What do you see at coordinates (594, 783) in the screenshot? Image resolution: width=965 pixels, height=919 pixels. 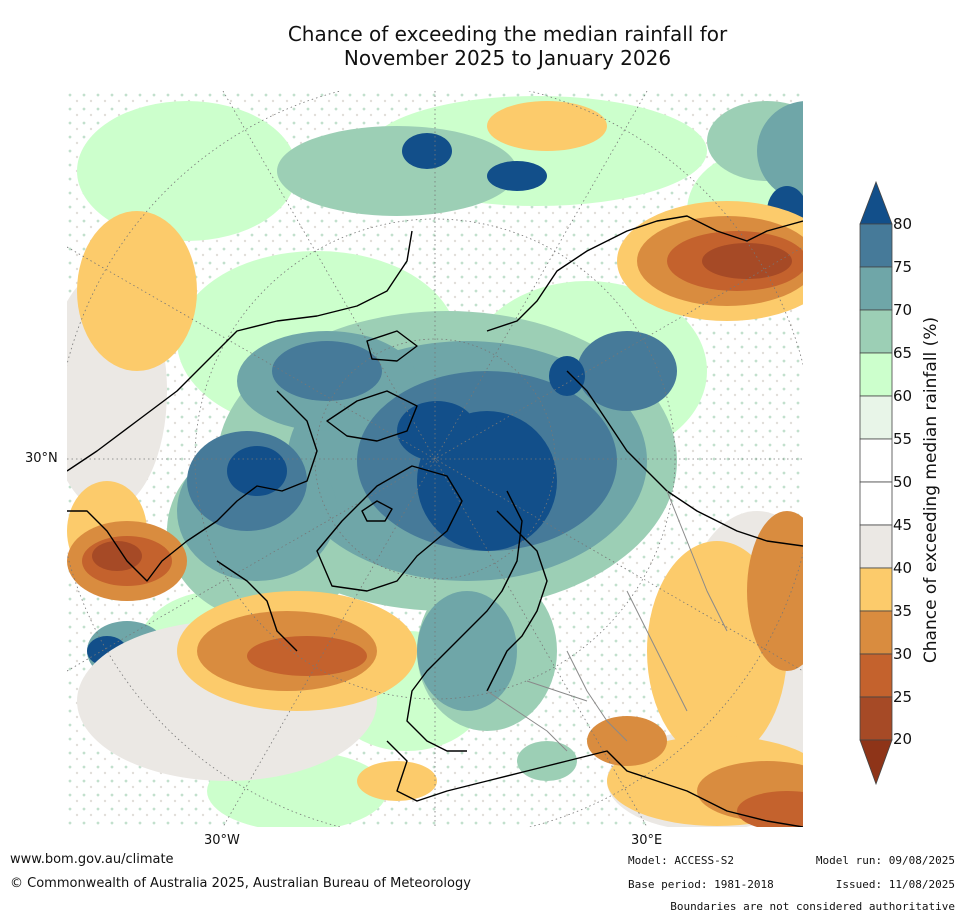 I see `europe-mediterranean-coast` at bounding box center [594, 783].